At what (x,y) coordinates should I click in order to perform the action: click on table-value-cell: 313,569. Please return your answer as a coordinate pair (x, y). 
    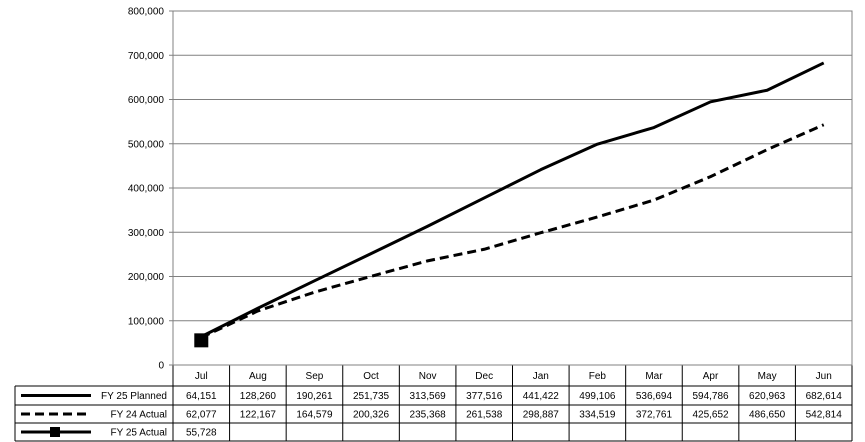
    Looking at the image, I should click on (428, 396).